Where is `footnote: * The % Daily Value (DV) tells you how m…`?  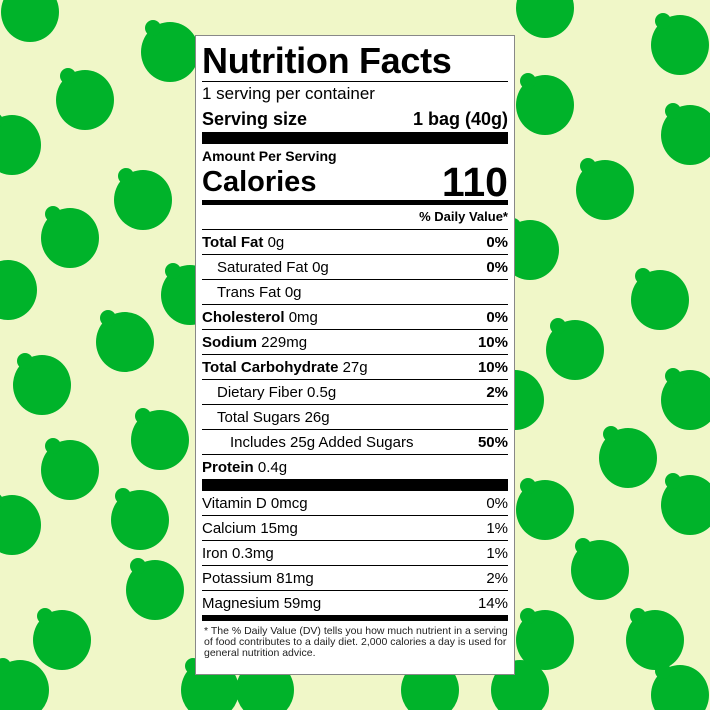
footnote: * The % Daily Value (DV) tells you how m… is located at coordinates (356, 642).